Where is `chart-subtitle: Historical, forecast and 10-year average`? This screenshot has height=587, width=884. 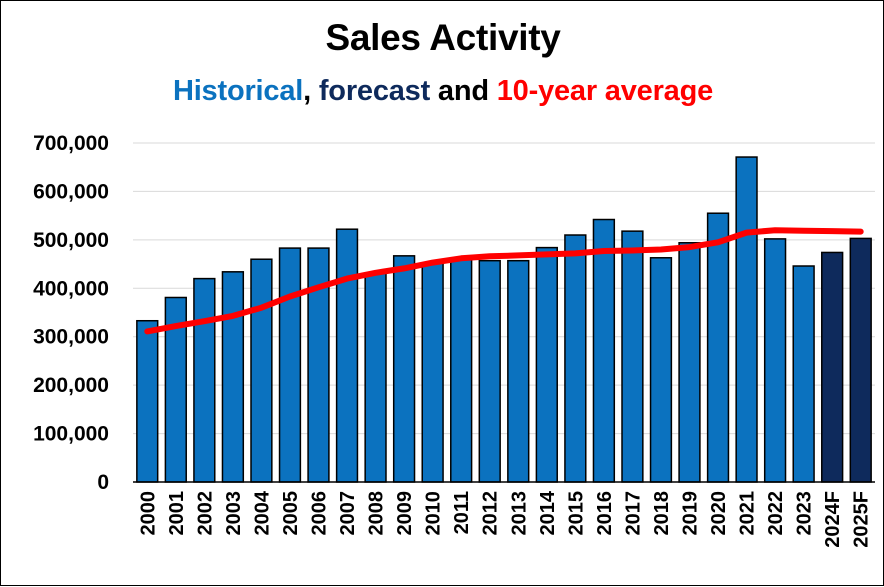 chart-subtitle: Historical, forecast and 10-year average is located at coordinates (442, 91).